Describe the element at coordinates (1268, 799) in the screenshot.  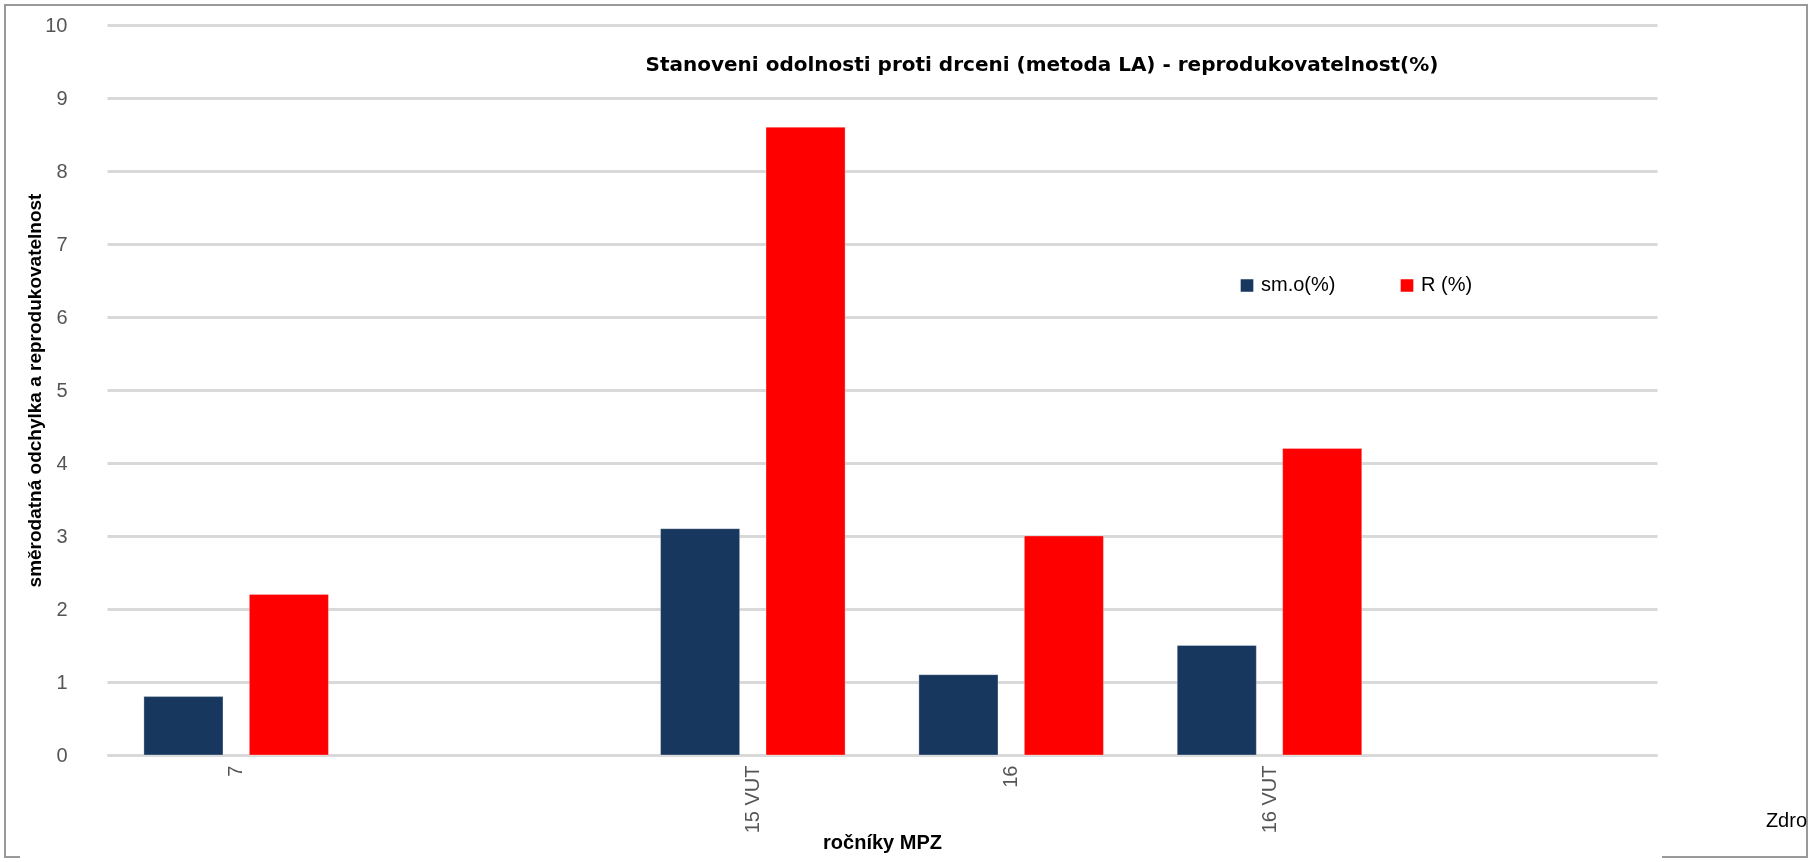
I see `x-tick-label: 16 VUT` at that location.